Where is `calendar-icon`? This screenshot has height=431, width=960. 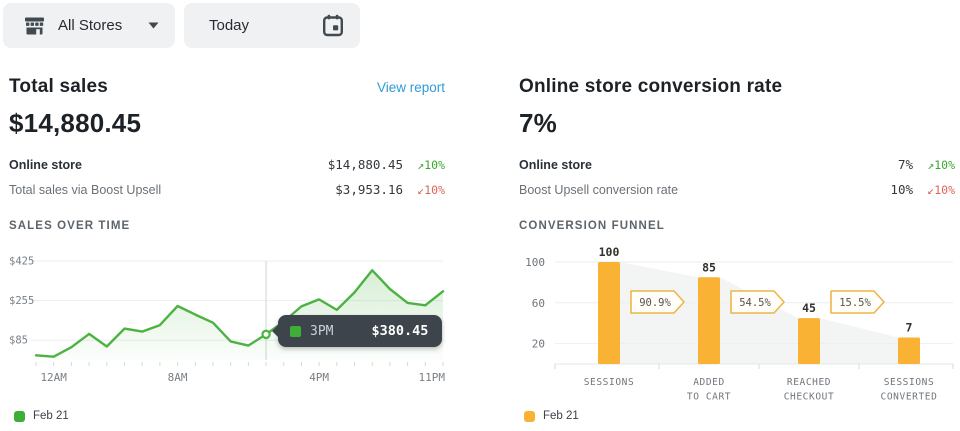
calendar-icon is located at coordinates (333, 26).